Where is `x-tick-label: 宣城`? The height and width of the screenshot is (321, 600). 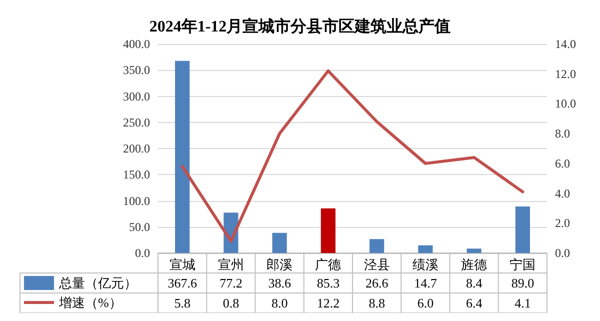 x-tick-label: 宣城 is located at coordinates (182, 264).